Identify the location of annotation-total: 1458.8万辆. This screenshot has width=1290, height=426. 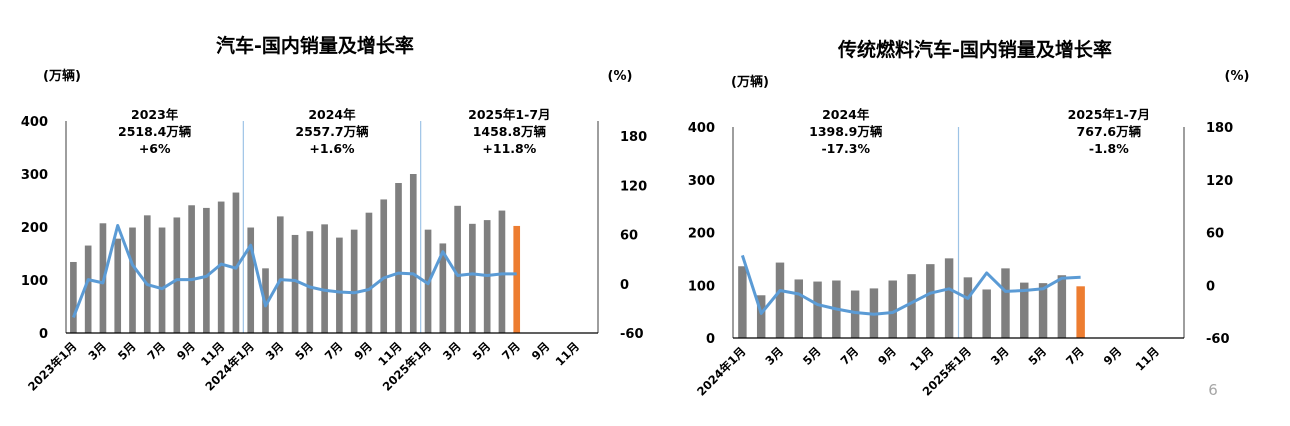
(510, 131).